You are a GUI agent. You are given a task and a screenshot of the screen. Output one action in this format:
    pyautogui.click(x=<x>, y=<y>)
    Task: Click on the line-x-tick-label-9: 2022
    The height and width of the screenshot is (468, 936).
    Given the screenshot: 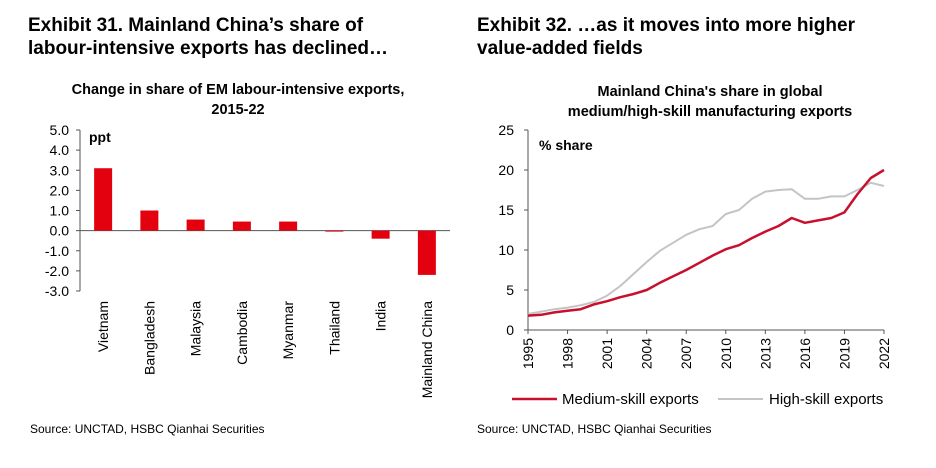 What is the action you would take?
    pyautogui.click(x=884, y=353)
    